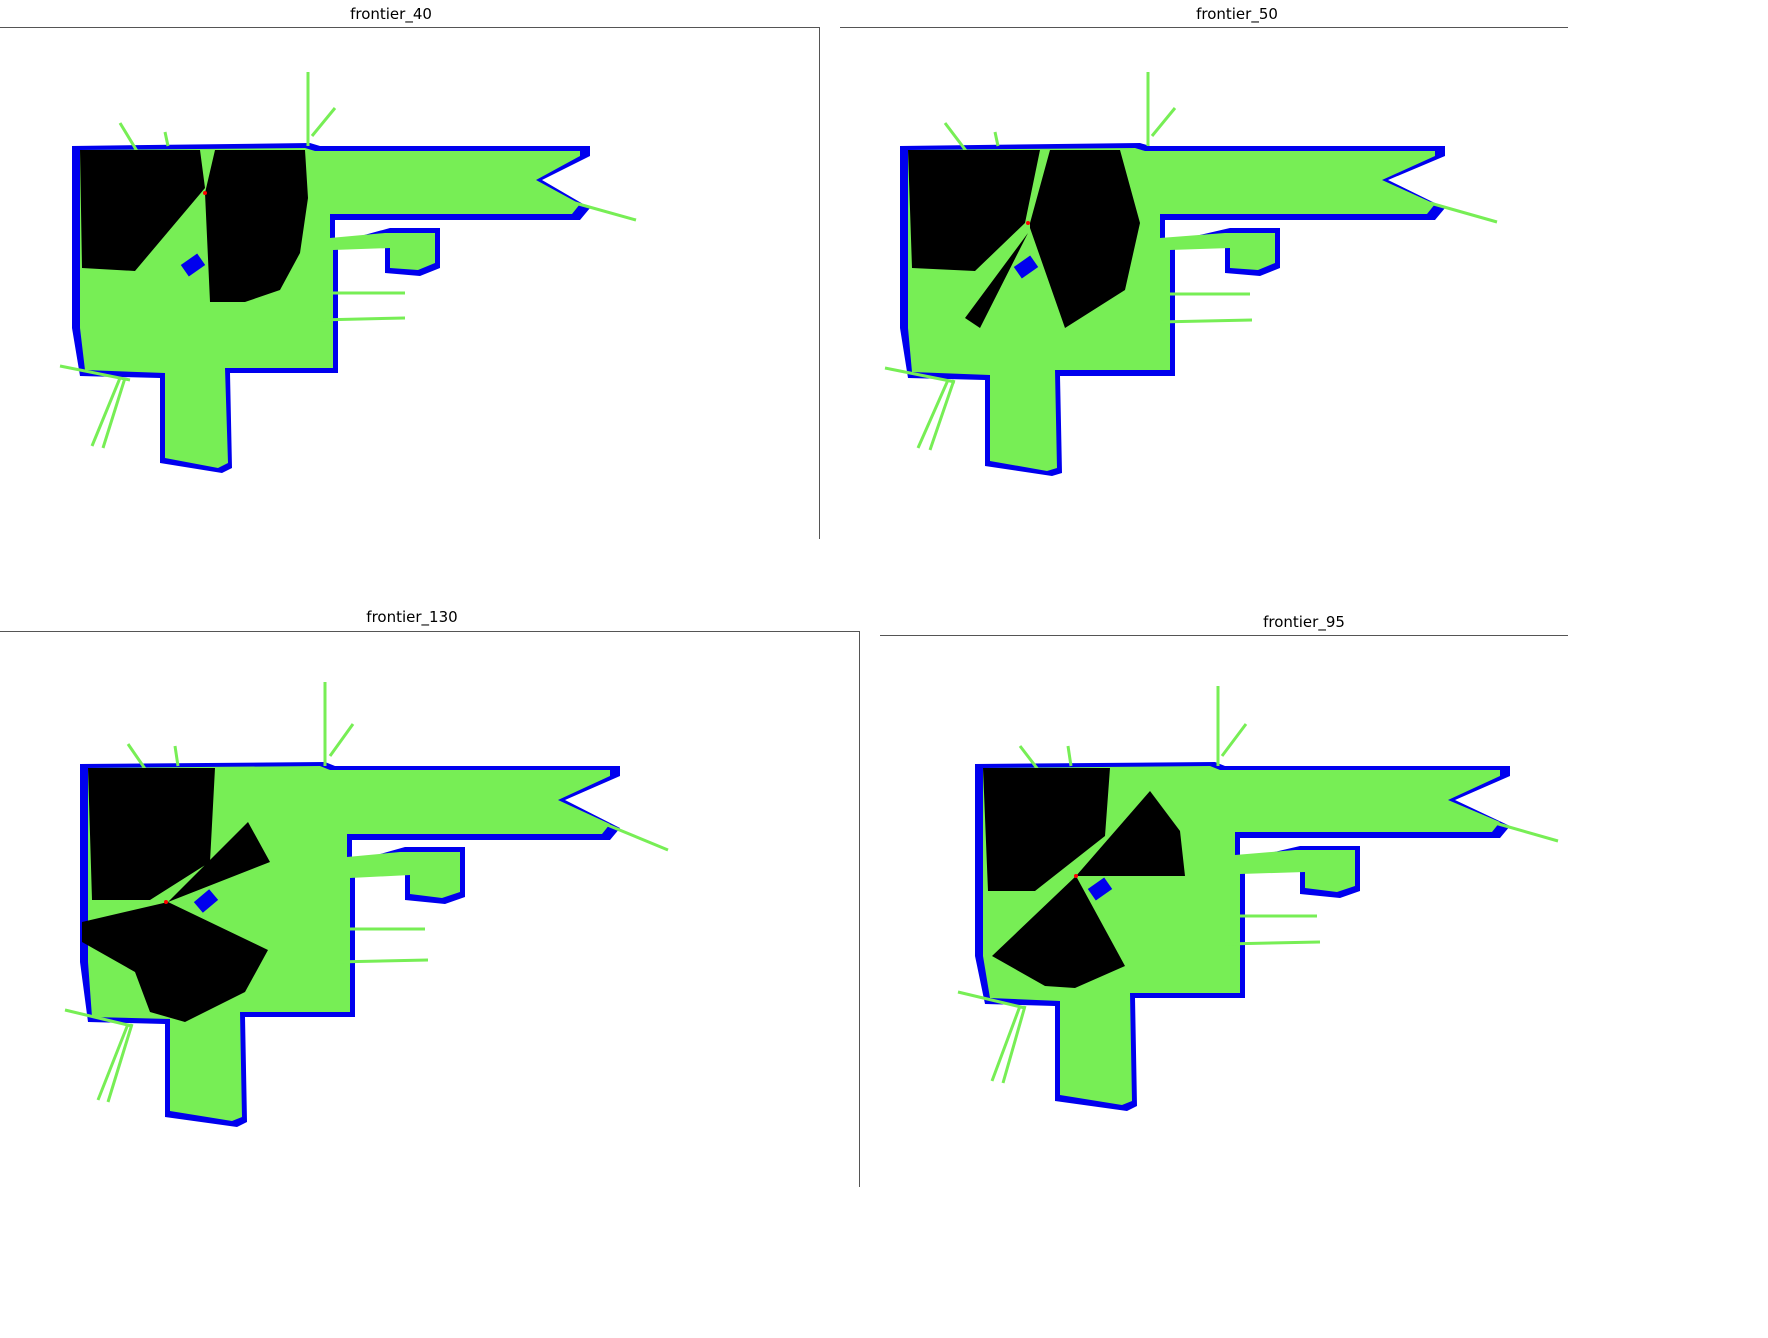 The width and height of the screenshot is (1768, 1338). Describe the element at coordinates (391, 14) in the screenshot. I see `panel-title: frontier_40` at that location.